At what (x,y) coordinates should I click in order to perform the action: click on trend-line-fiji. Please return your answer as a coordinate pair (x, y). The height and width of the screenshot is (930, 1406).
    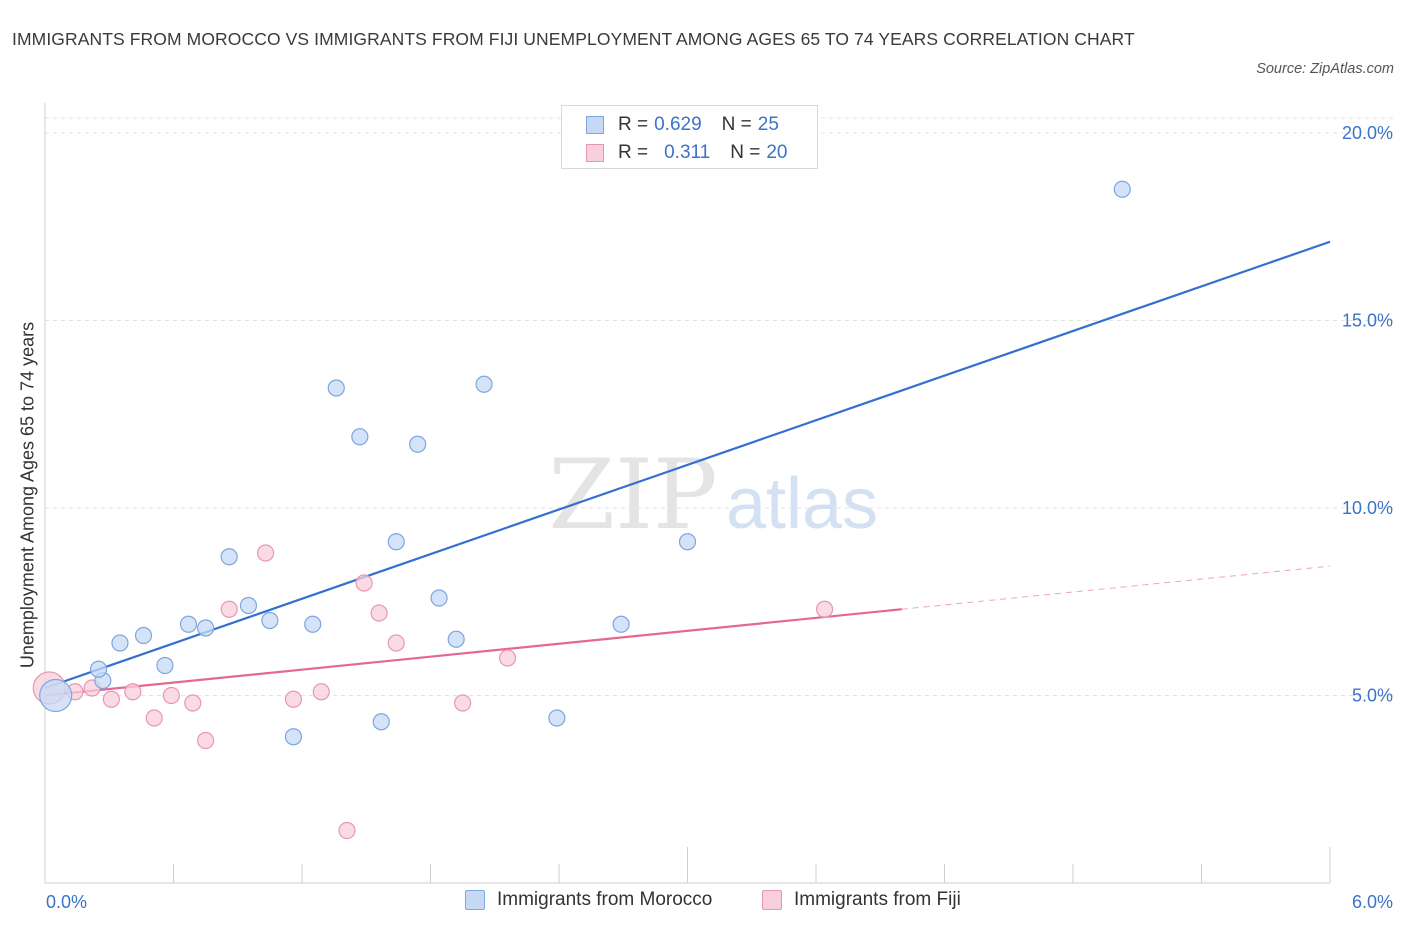
    Looking at the image, I should click on (473, 652).